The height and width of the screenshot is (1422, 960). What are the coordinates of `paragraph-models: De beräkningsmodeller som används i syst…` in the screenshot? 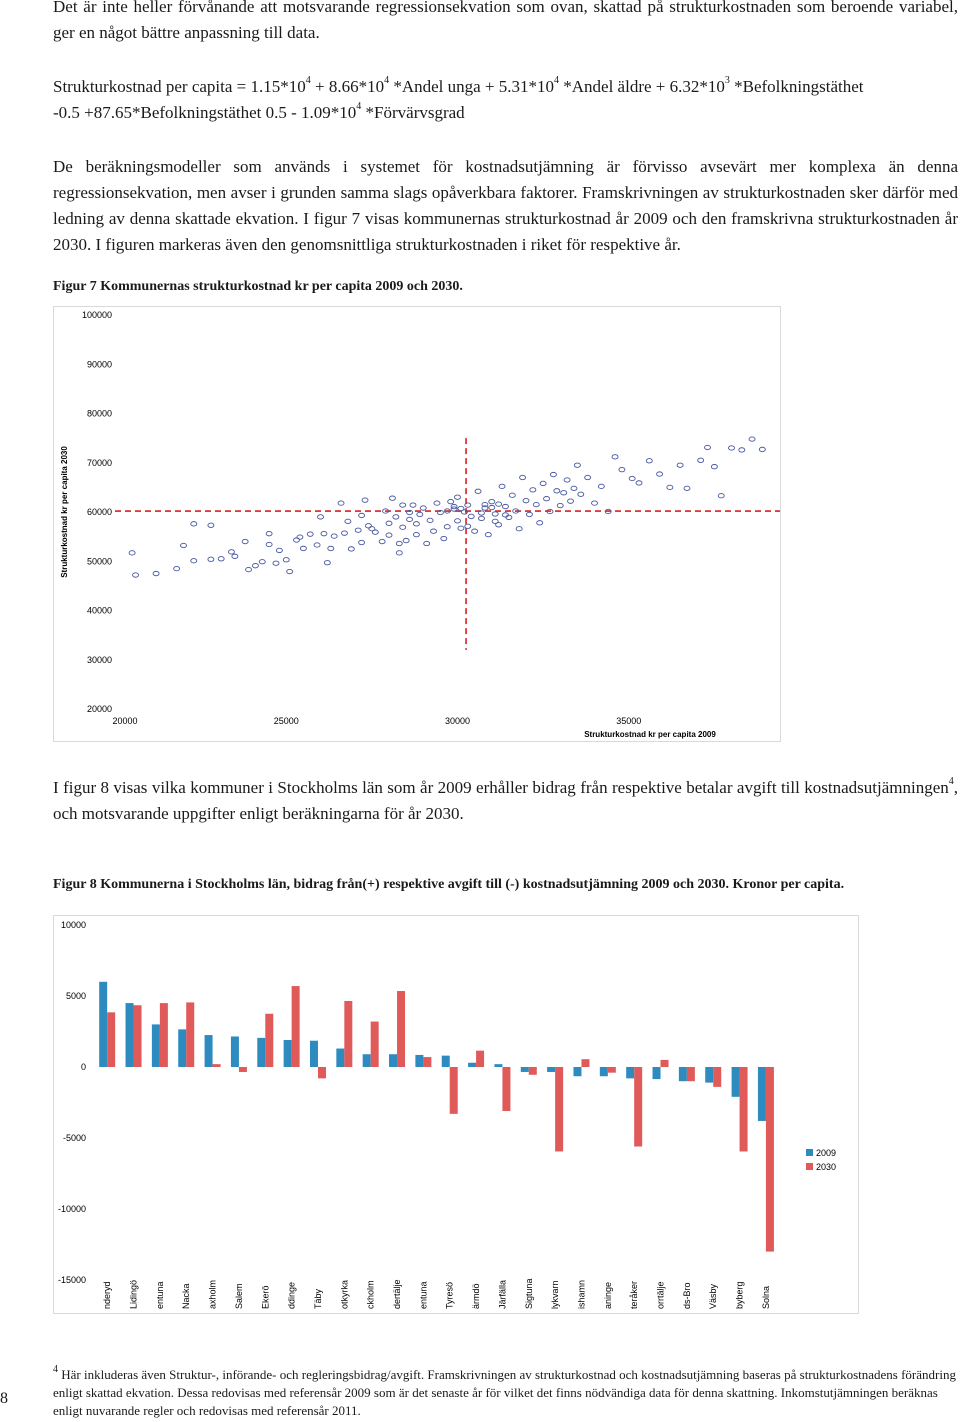 It's located at (505, 205).